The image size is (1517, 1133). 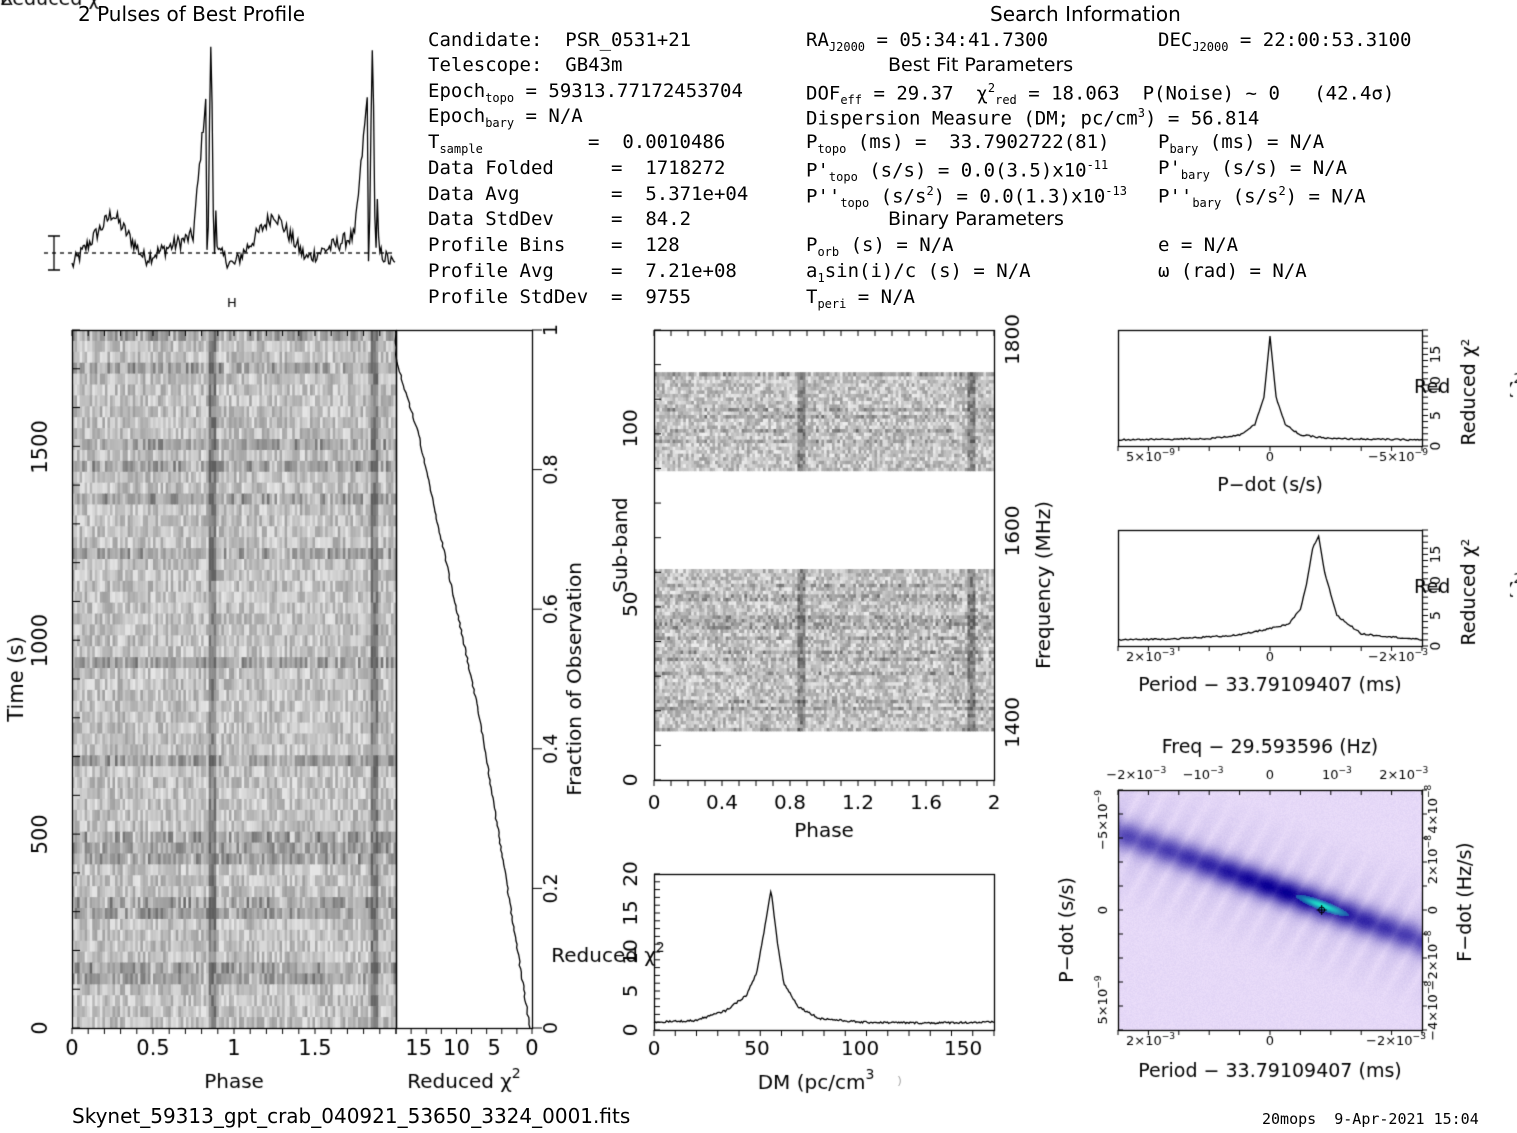 What do you see at coordinates (966, 197) in the screenshot?
I see `pddot-topo-line: P''topo (s/s2) = 0.0(1.3)x10-13` at bounding box center [966, 197].